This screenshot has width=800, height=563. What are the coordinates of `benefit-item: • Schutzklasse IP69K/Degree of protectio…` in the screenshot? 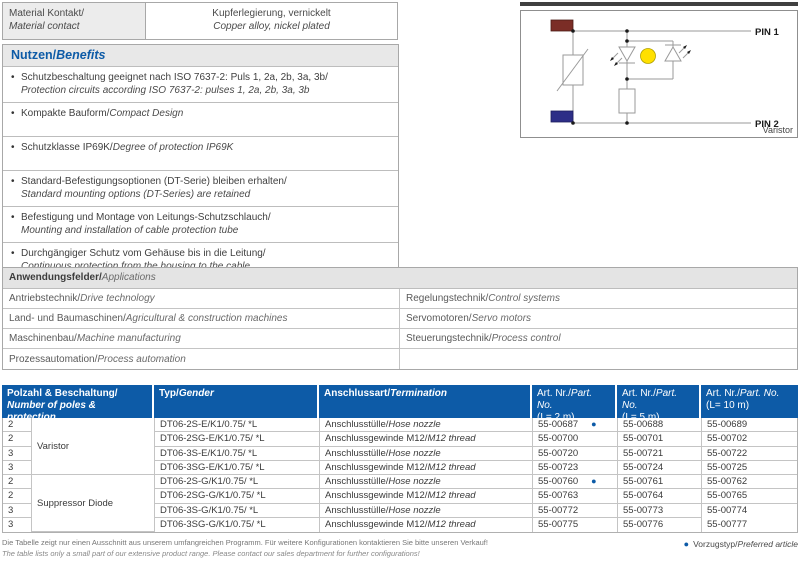 It's located at (200, 154).